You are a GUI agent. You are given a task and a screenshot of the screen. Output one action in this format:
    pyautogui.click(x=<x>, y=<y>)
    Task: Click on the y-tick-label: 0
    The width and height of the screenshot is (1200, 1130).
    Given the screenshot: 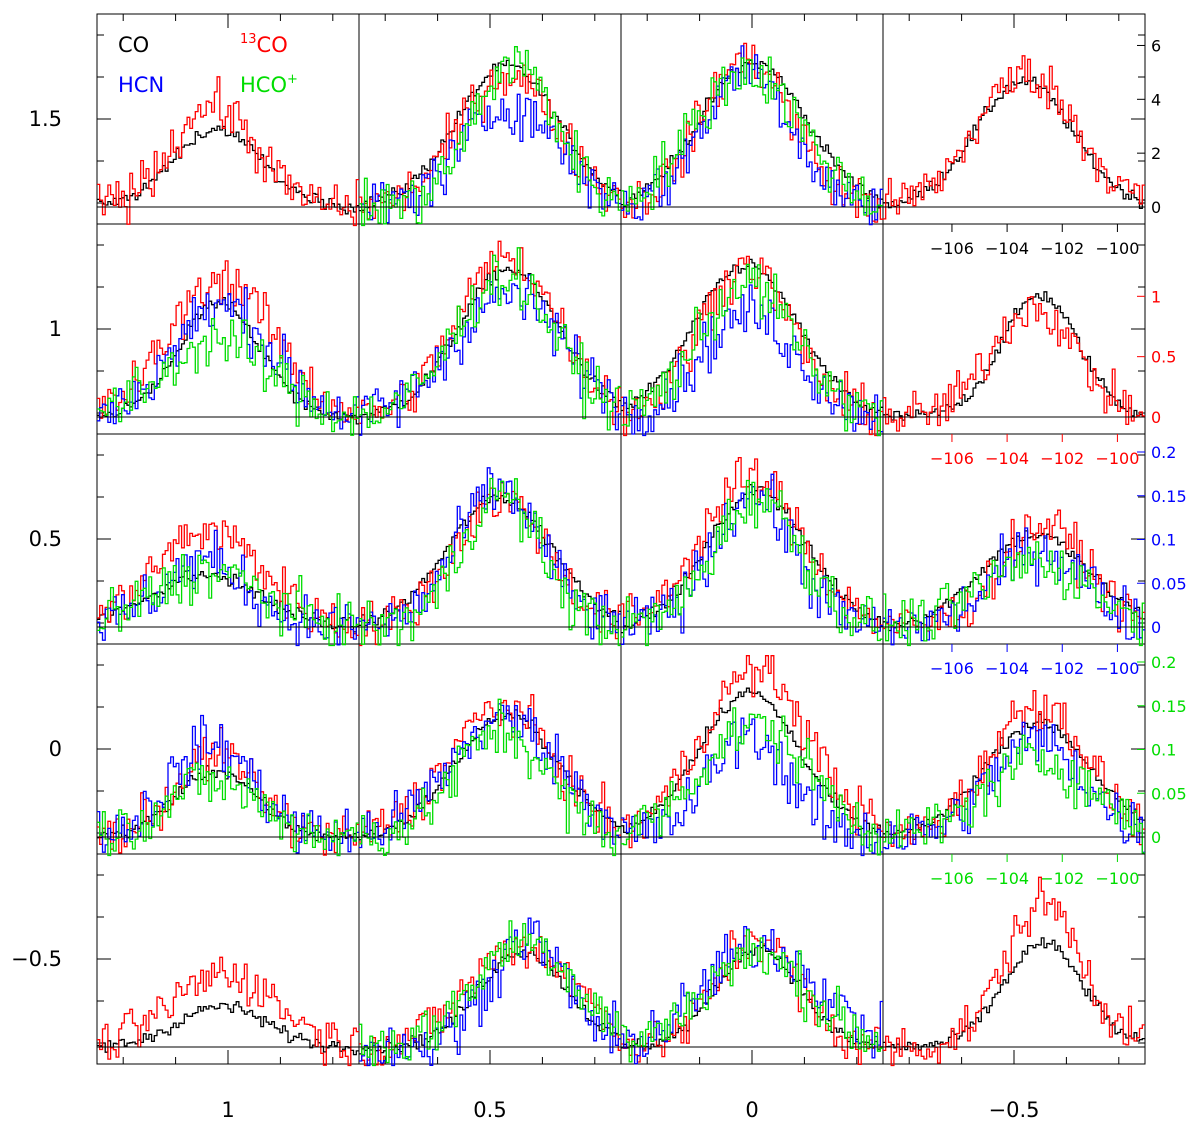 What is the action you would take?
    pyautogui.click(x=55, y=749)
    